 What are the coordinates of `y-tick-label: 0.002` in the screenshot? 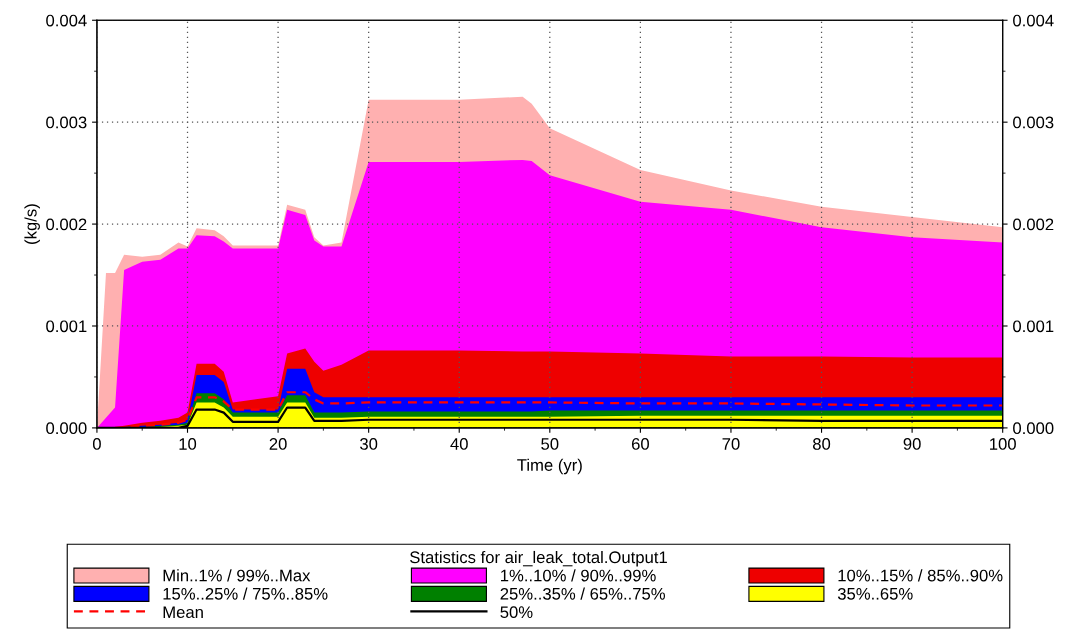 It's located at (66, 224).